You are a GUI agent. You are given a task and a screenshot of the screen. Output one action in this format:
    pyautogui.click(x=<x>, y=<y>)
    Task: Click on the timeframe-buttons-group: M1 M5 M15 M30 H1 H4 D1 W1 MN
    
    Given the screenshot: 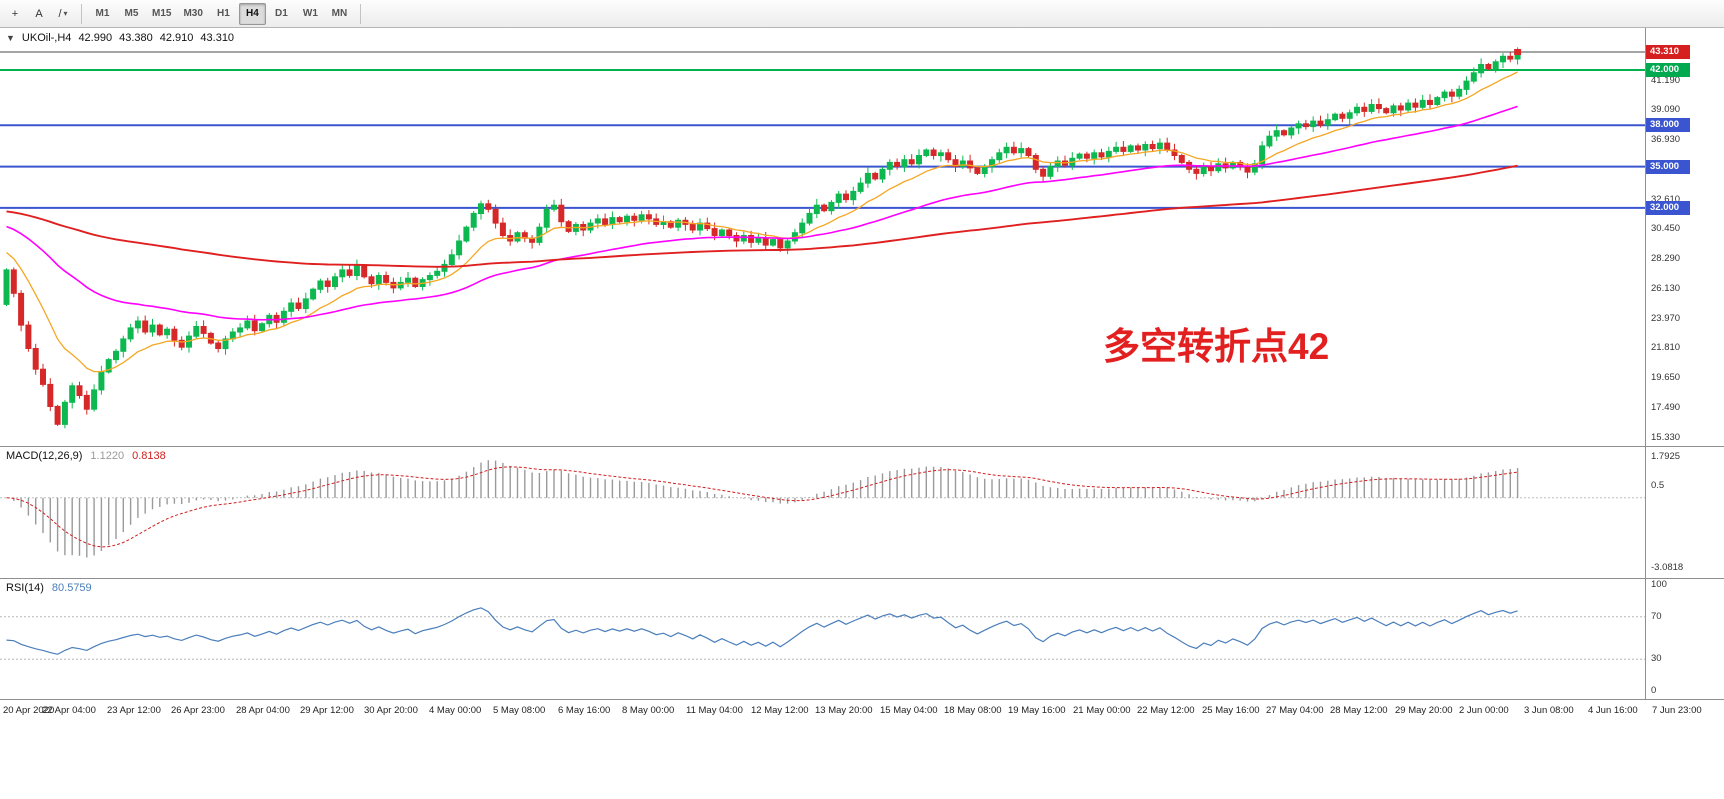 What is the action you would take?
    pyautogui.click(x=221, y=13)
    